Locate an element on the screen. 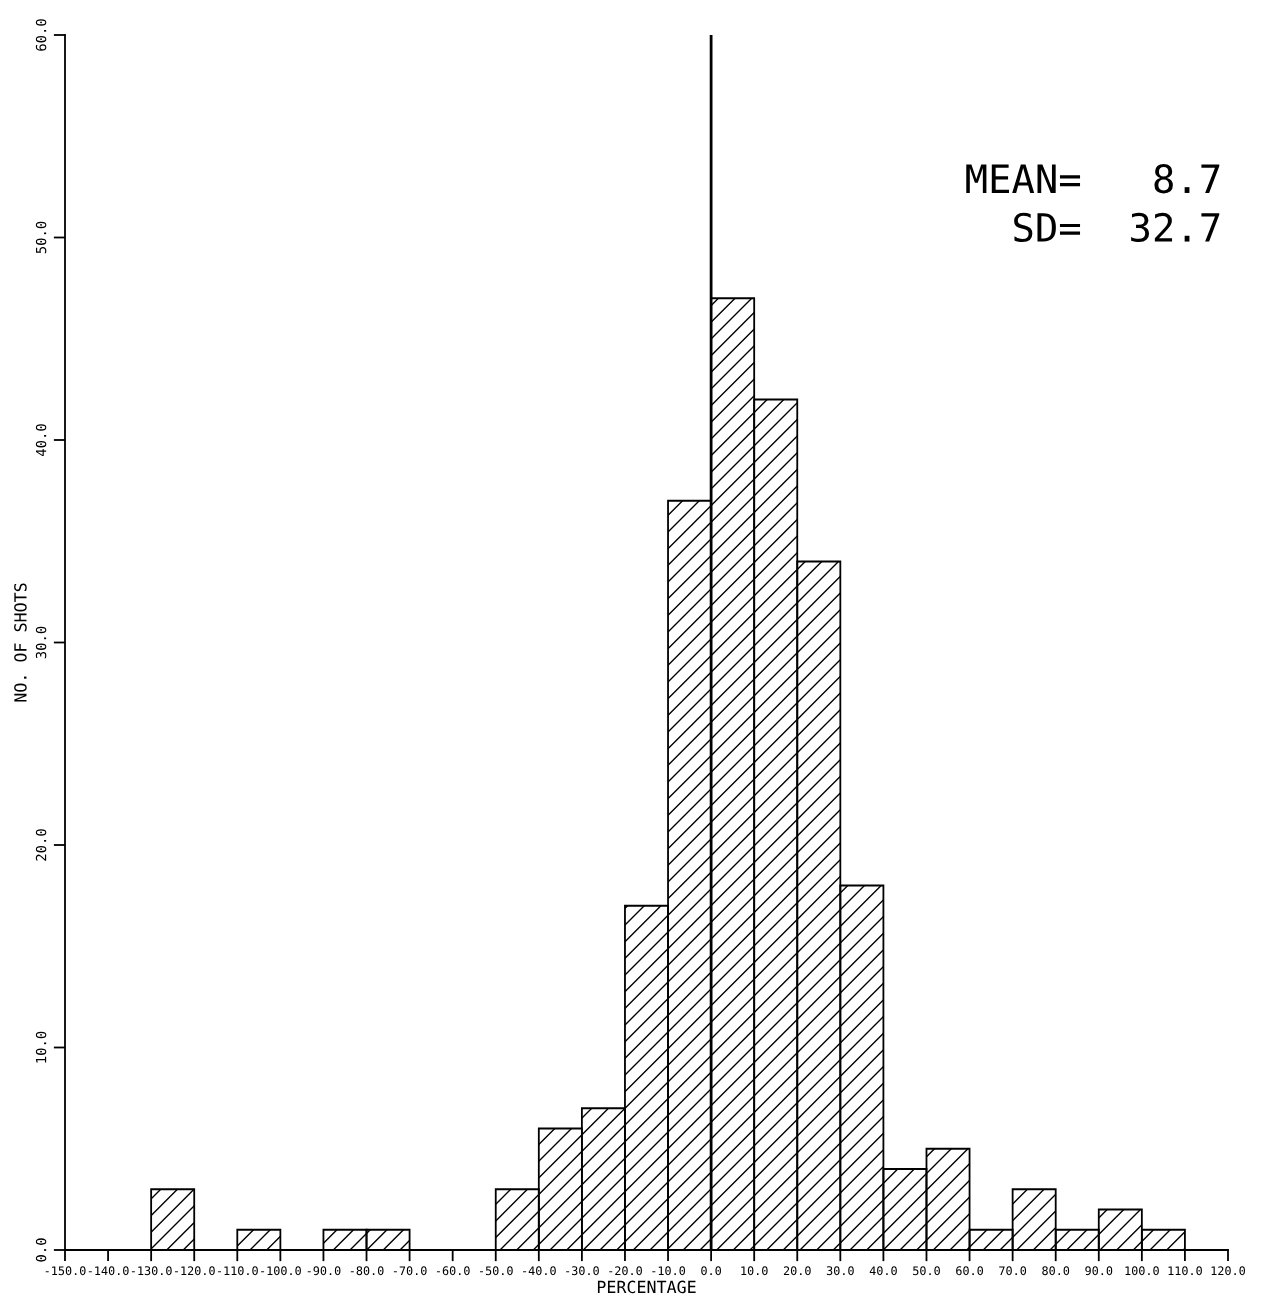 This screenshot has height=1315, width=1274. x-tick-label: -10.0 is located at coordinates (669, 1271).